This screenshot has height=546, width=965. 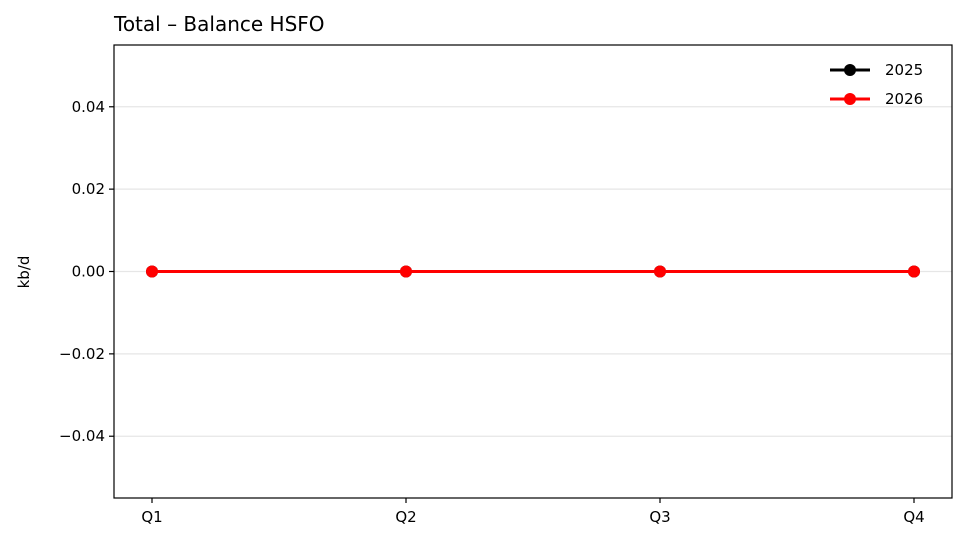 I want to click on series-lines, so click(x=533, y=271).